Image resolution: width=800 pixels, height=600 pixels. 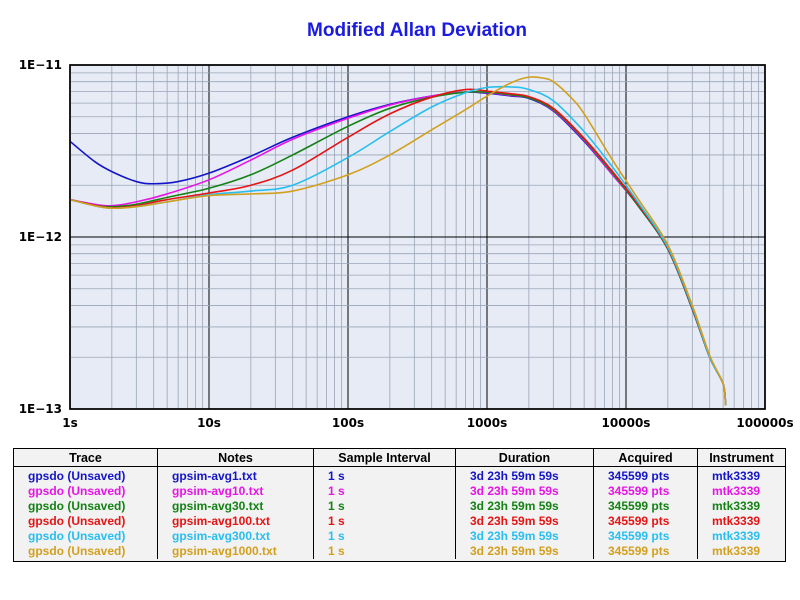 I want to click on header-duration: Duration, so click(x=524, y=458).